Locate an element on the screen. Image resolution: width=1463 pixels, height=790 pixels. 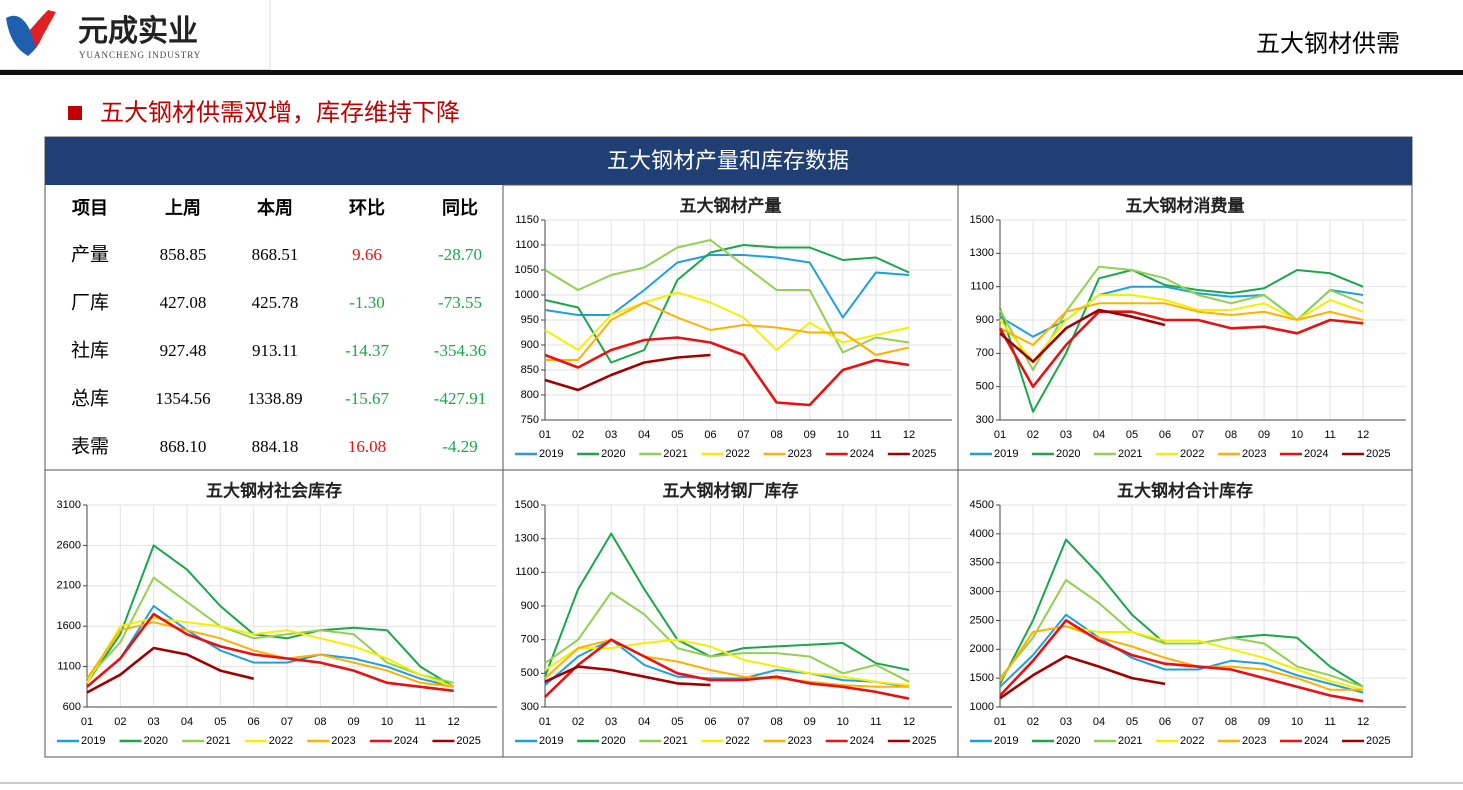
x-tick-label: 02 is located at coordinates (120, 722).